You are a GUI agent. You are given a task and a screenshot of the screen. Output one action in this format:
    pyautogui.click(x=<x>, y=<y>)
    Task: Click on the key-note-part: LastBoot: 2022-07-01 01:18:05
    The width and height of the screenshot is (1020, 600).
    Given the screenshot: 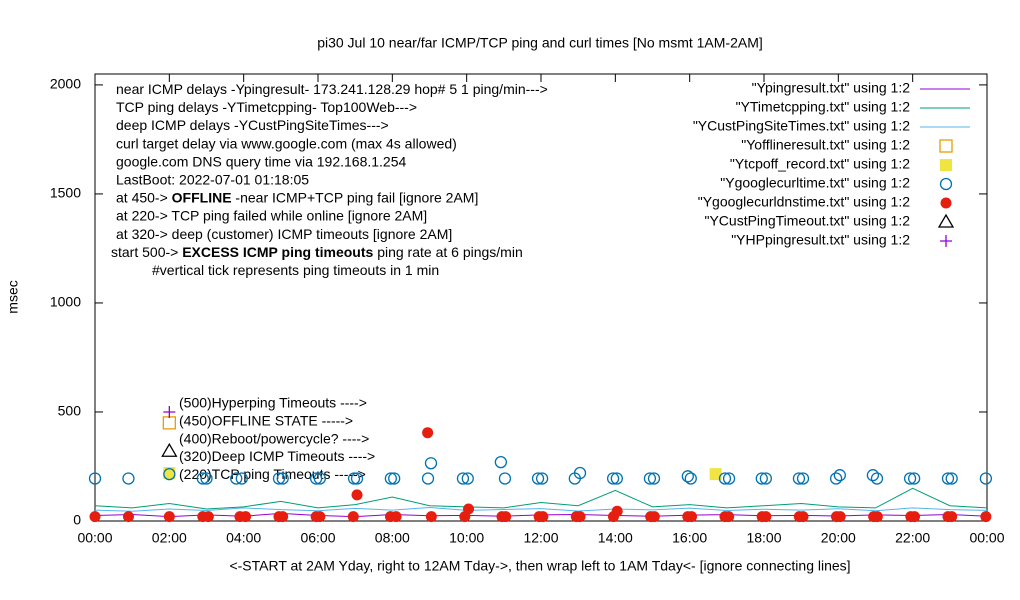 What is the action you would take?
    pyautogui.click(x=212, y=179)
    